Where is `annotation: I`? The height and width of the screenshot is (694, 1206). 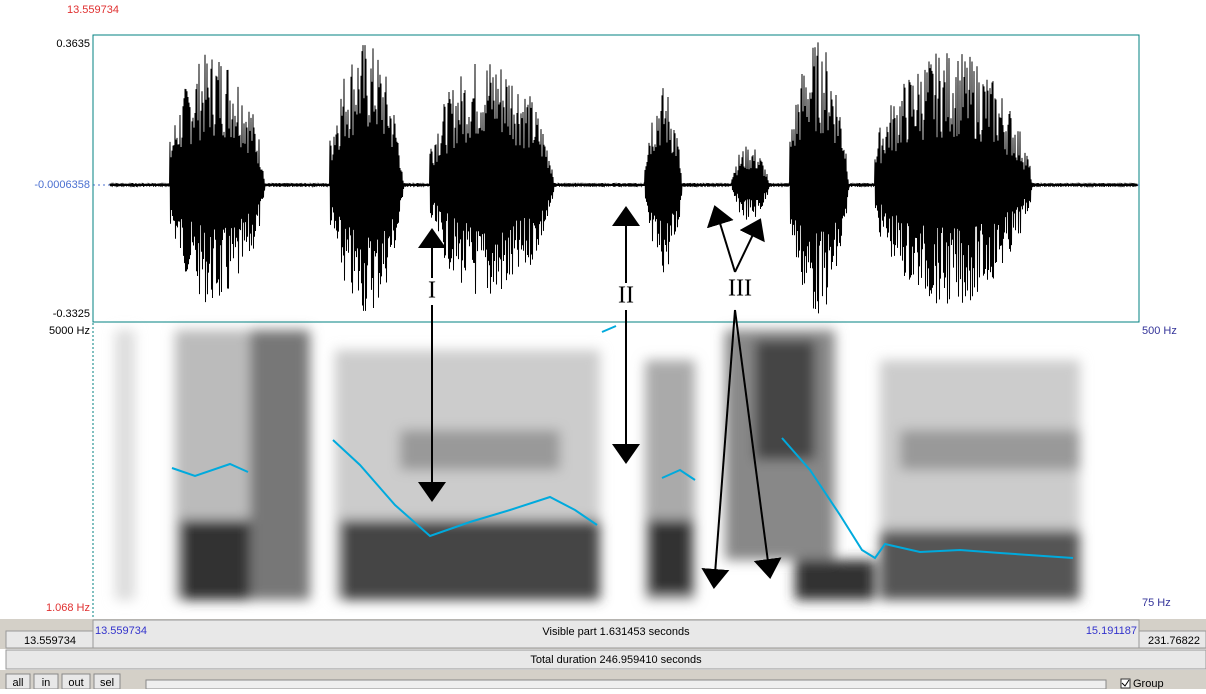
annotation: I is located at coordinates (432, 291).